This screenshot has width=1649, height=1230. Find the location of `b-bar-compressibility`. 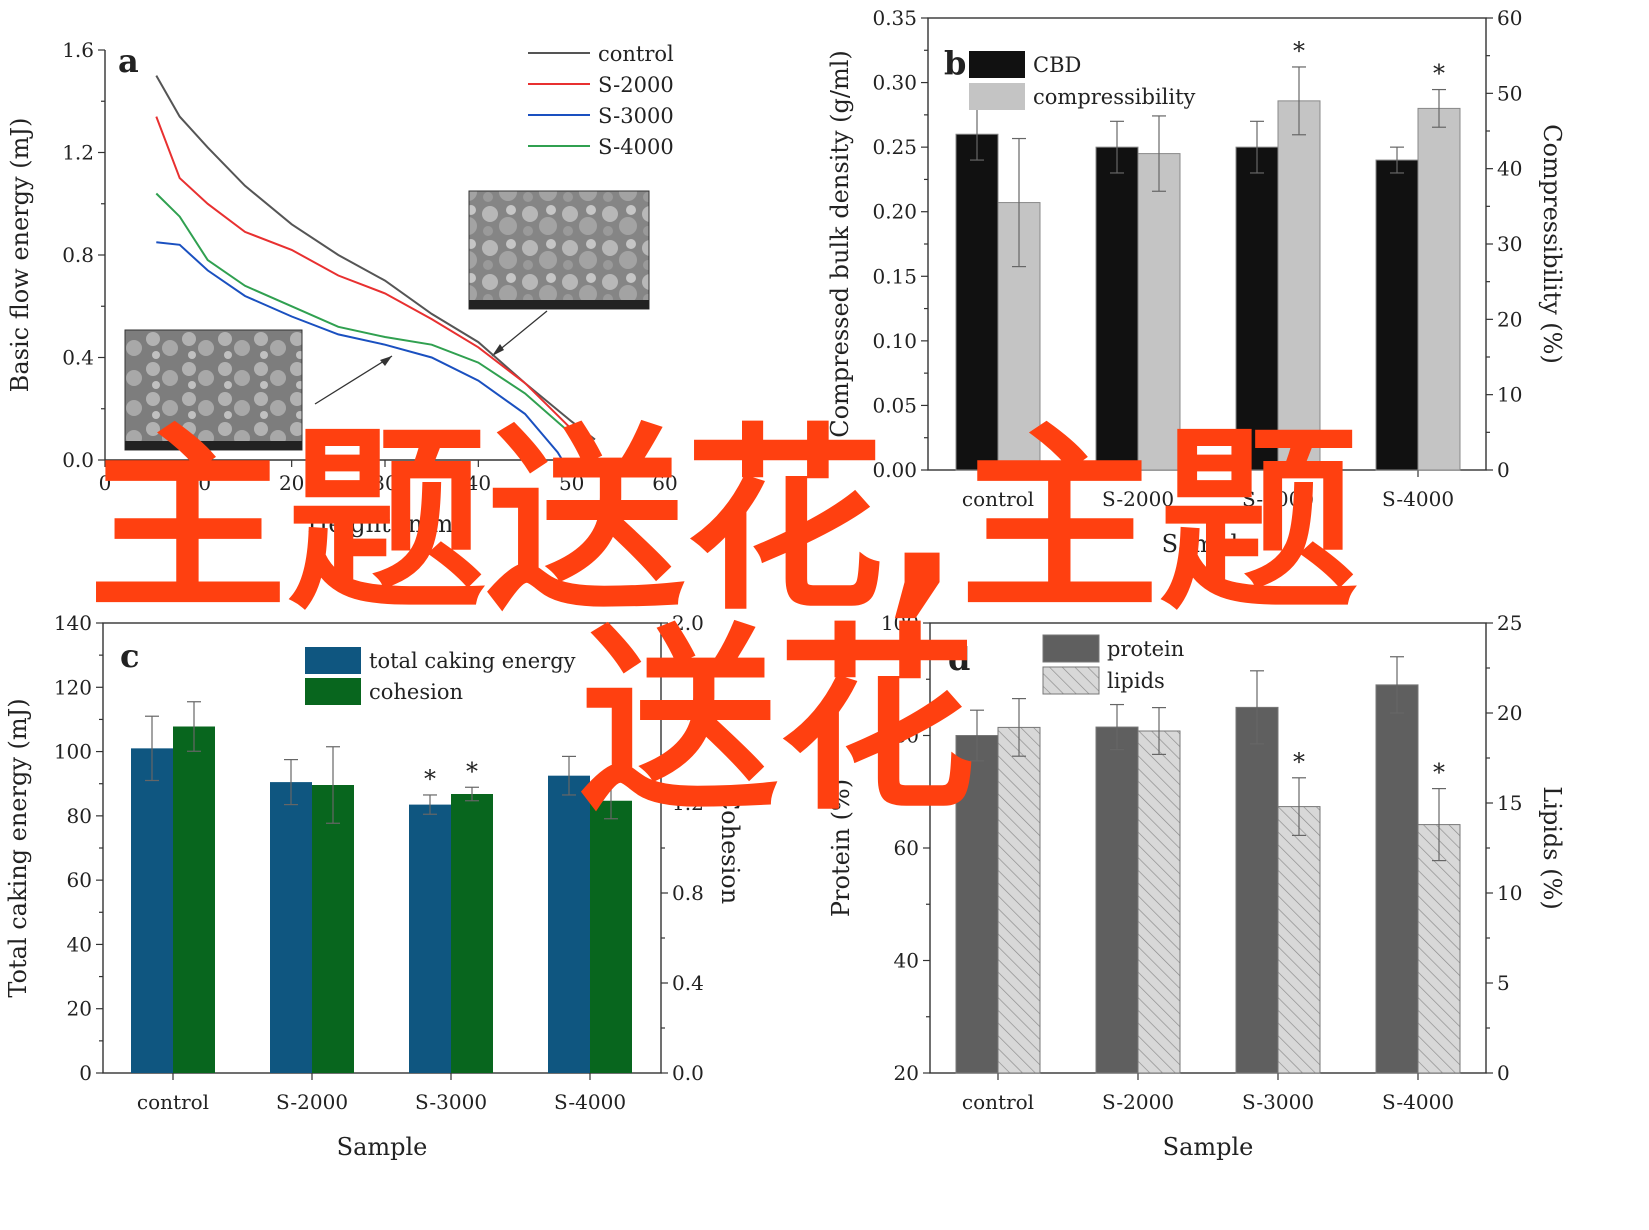

b-bar-compressibility is located at coordinates (1439, 289).